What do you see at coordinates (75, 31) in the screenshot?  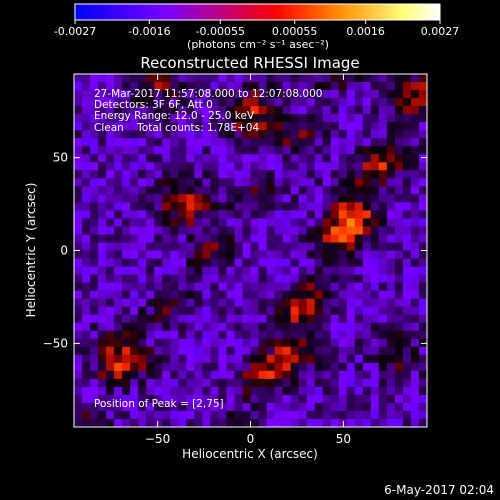 I see `colorbar-tick-label: -0.0027` at bounding box center [75, 31].